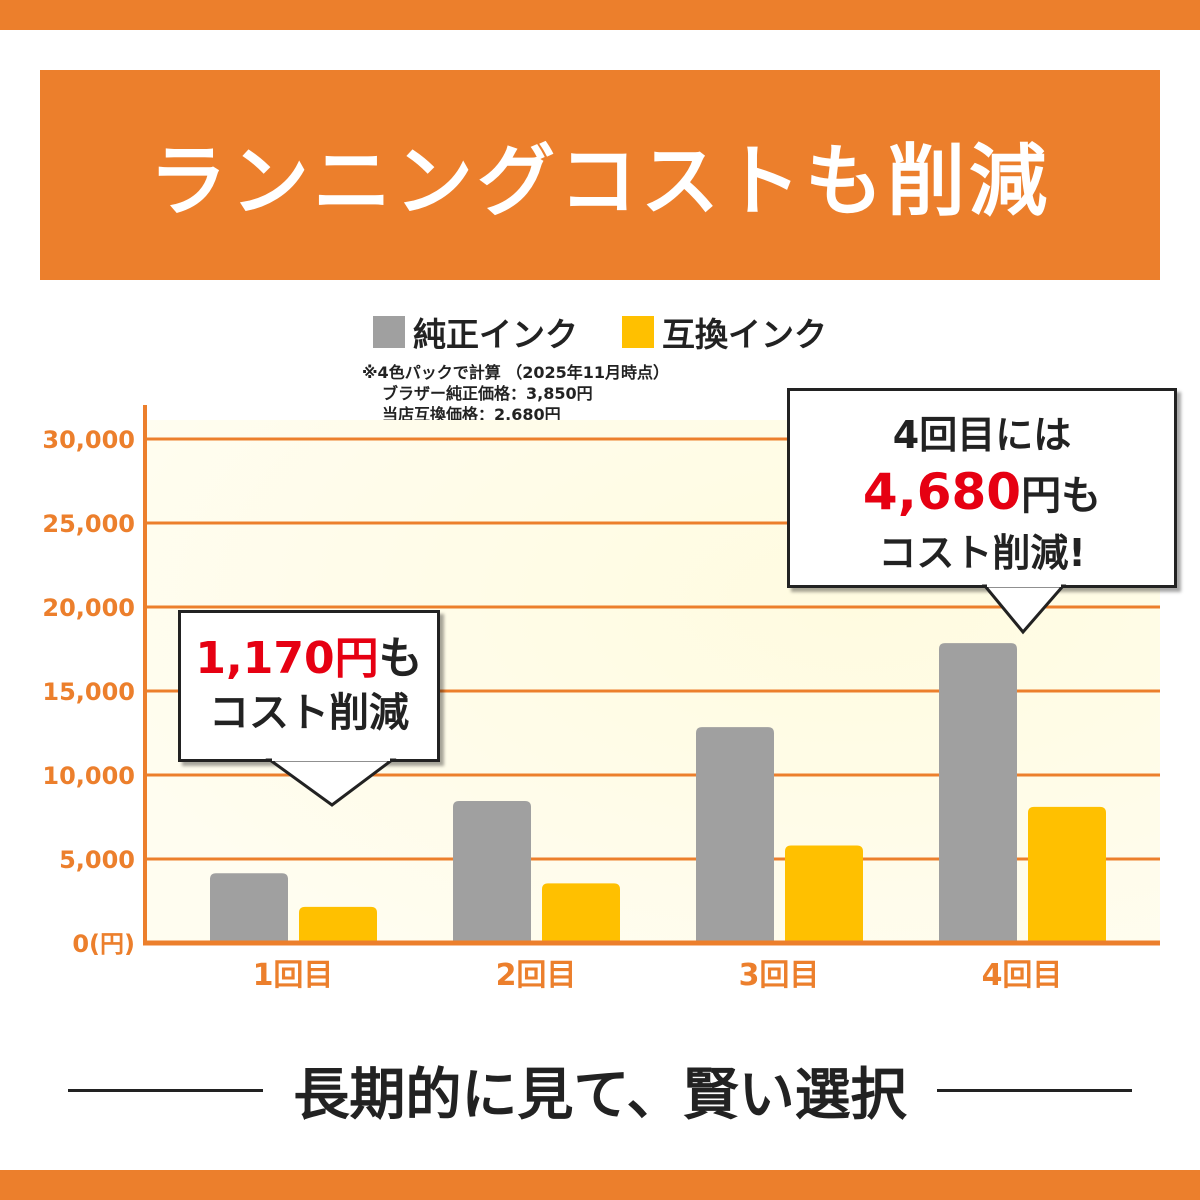 This screenshot has width=1200, height=1200. I want to click on legend-label: 互換インク, so click(744, 334).